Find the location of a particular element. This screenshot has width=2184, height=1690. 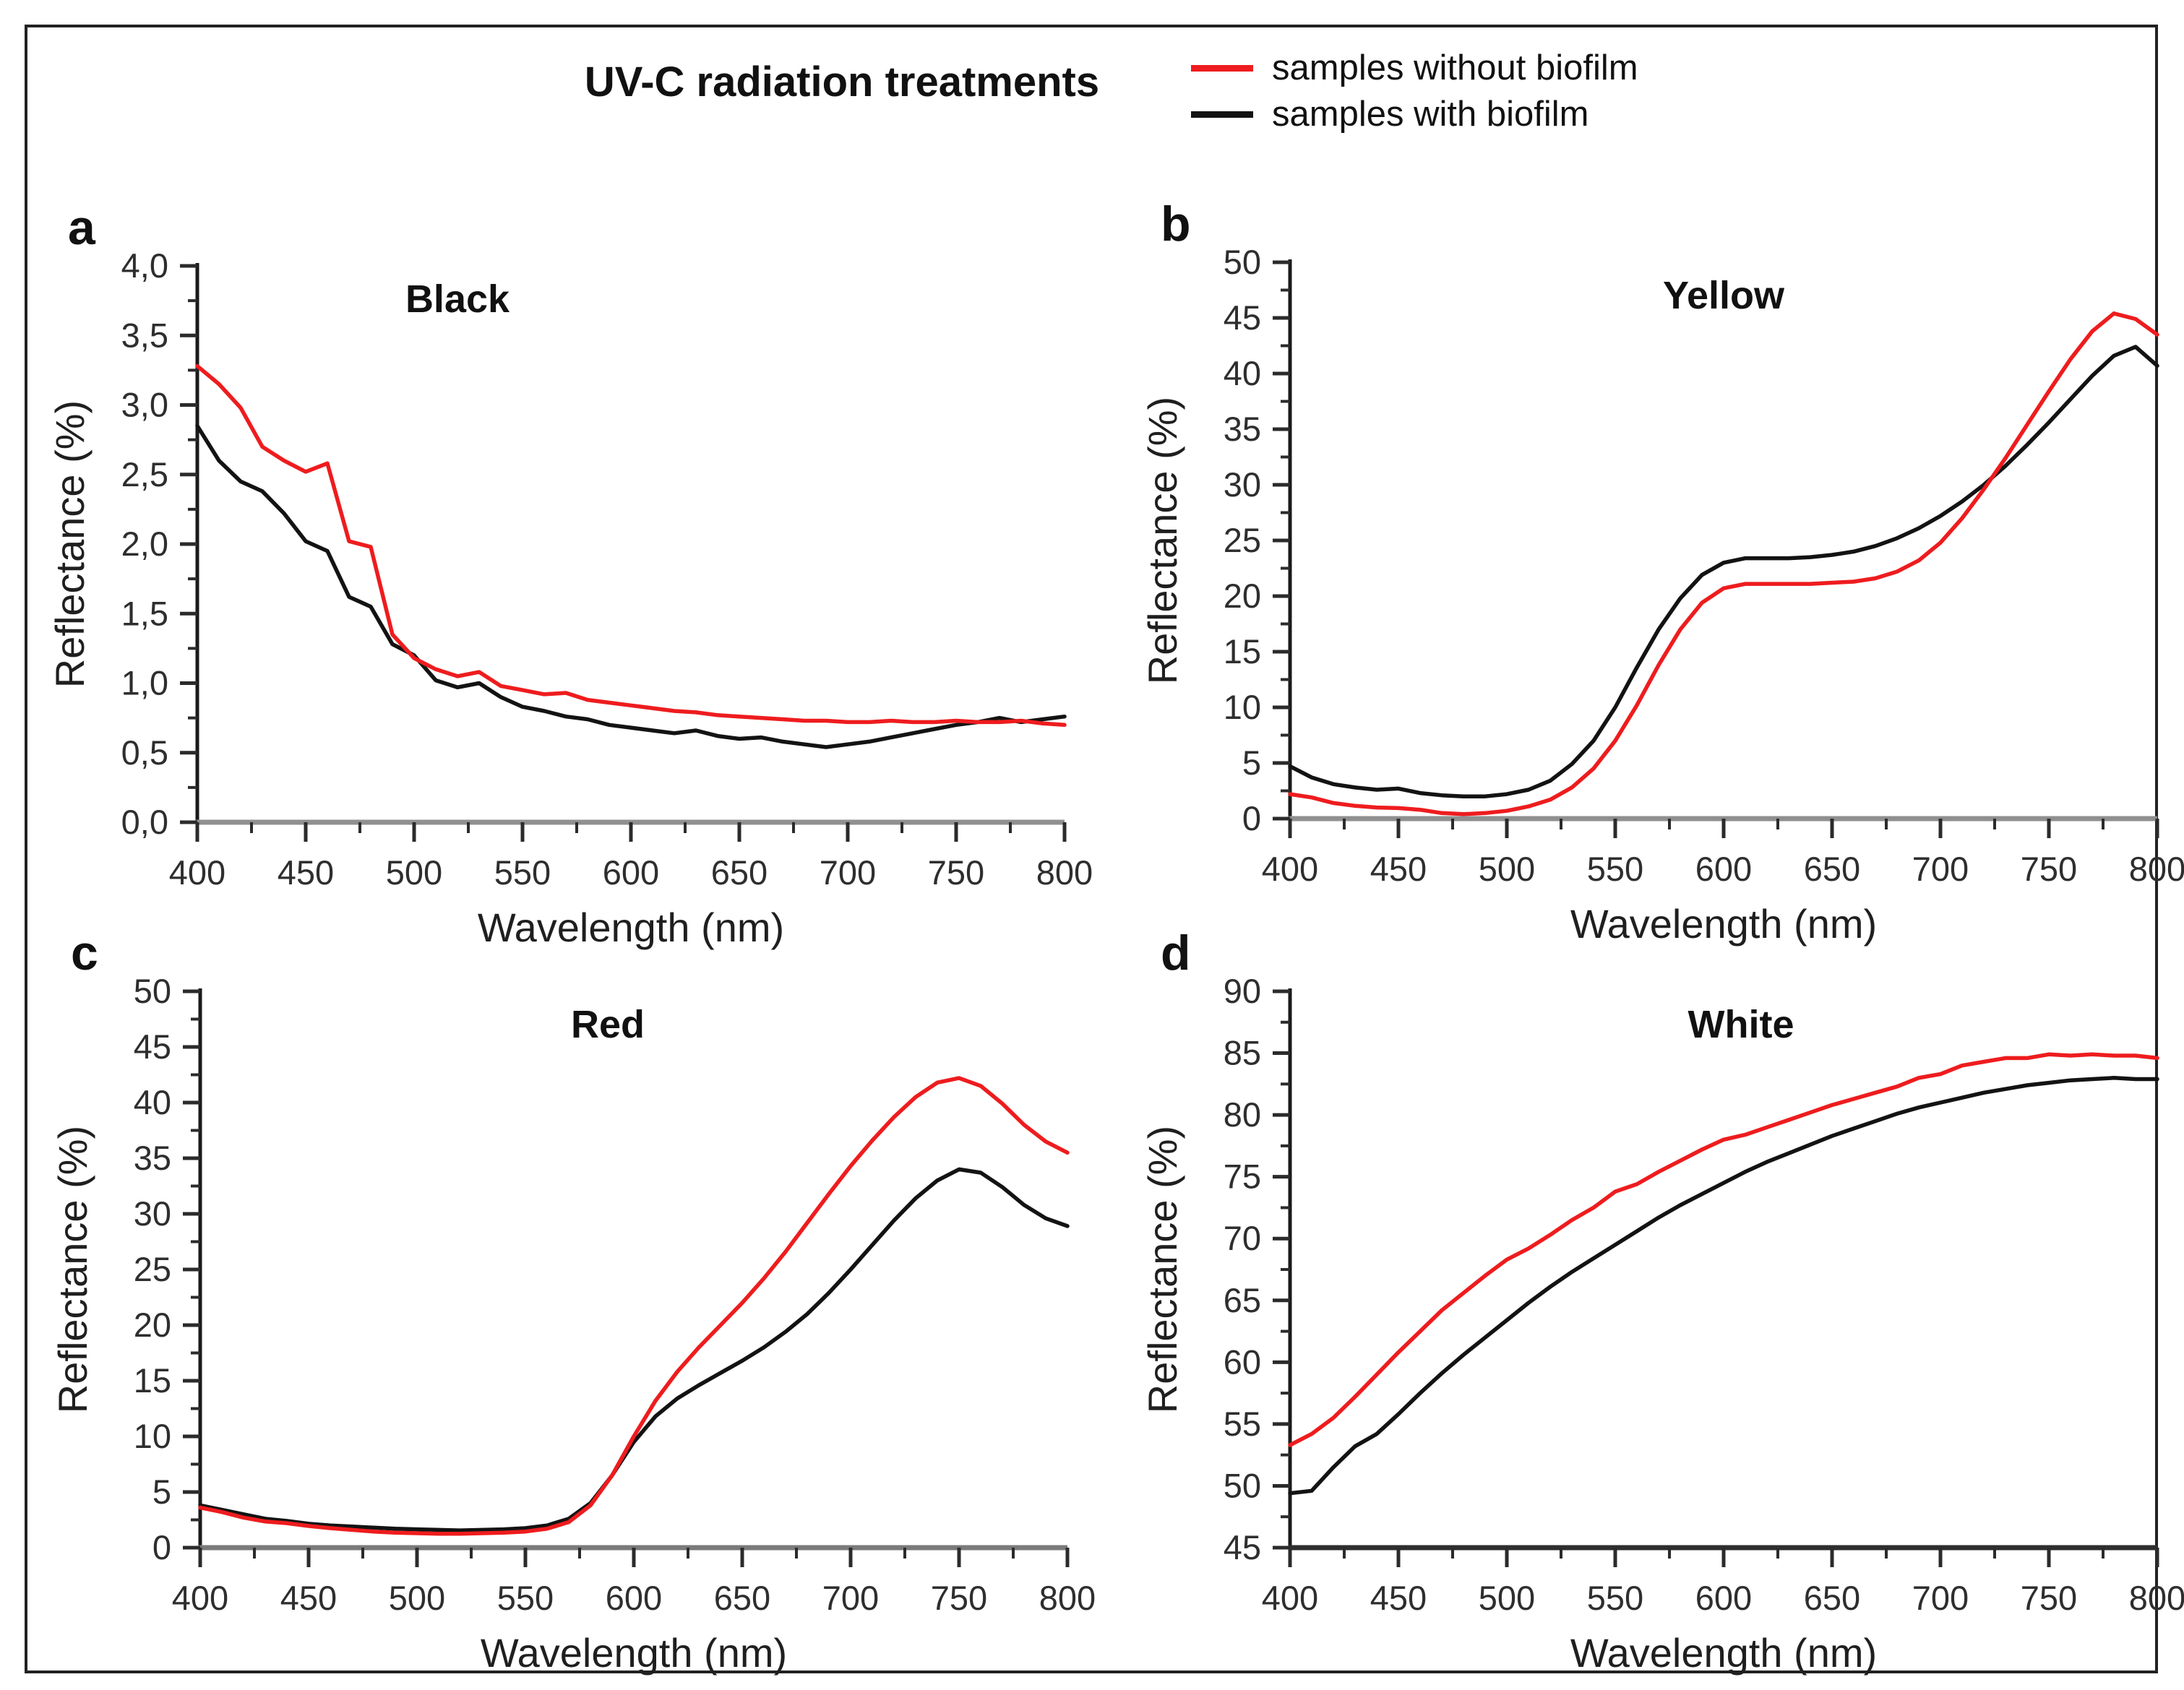

y-tick-label: 80 is located at coordinates (1242, 1114).